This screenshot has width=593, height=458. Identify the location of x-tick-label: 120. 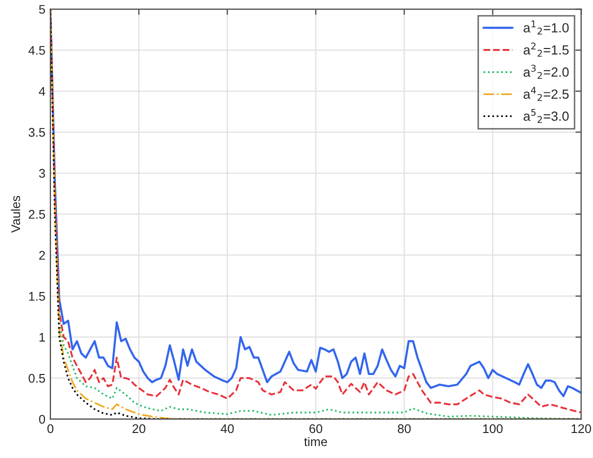
(582, 429).